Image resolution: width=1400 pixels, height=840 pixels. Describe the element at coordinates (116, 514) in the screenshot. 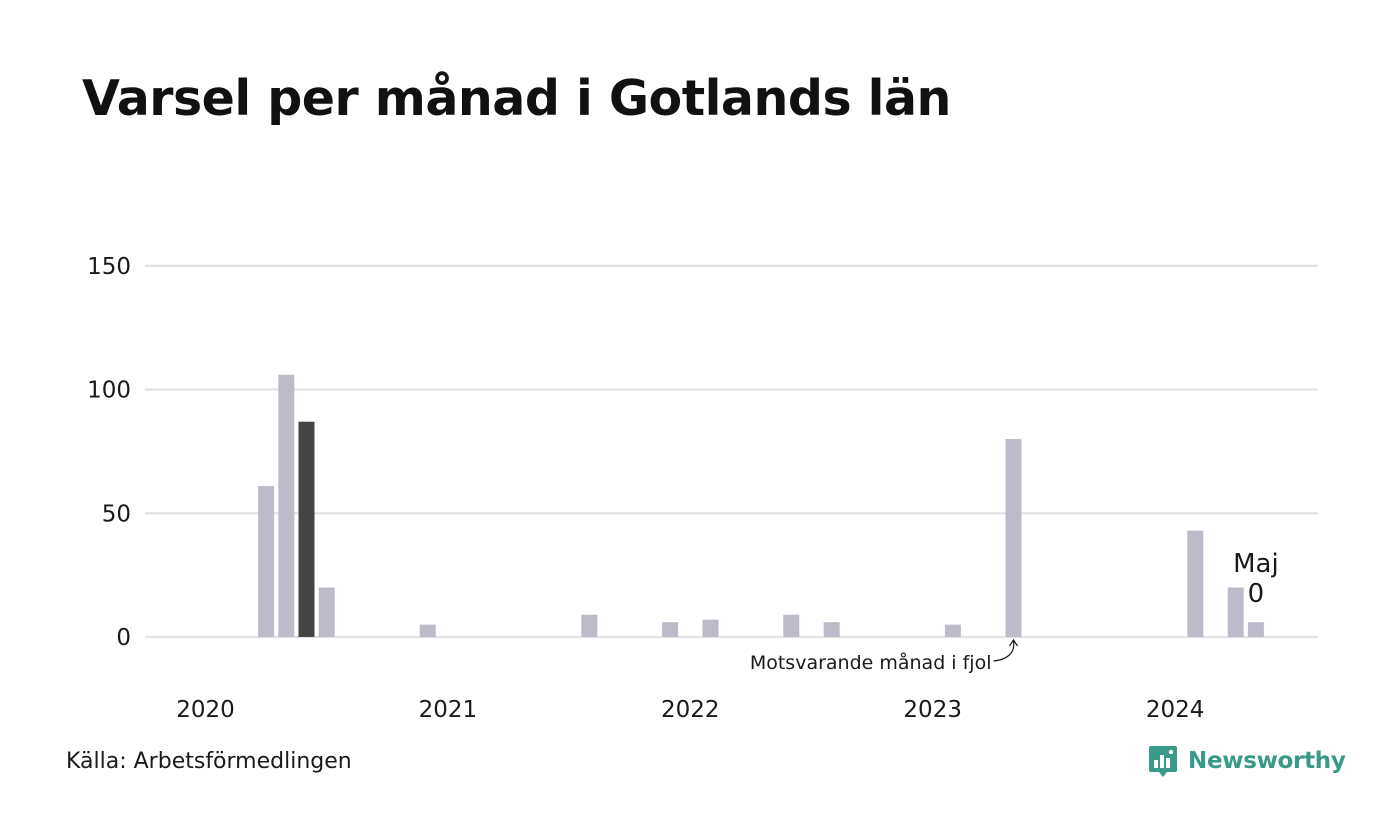

I see `y-tick-label: 50` at that location.